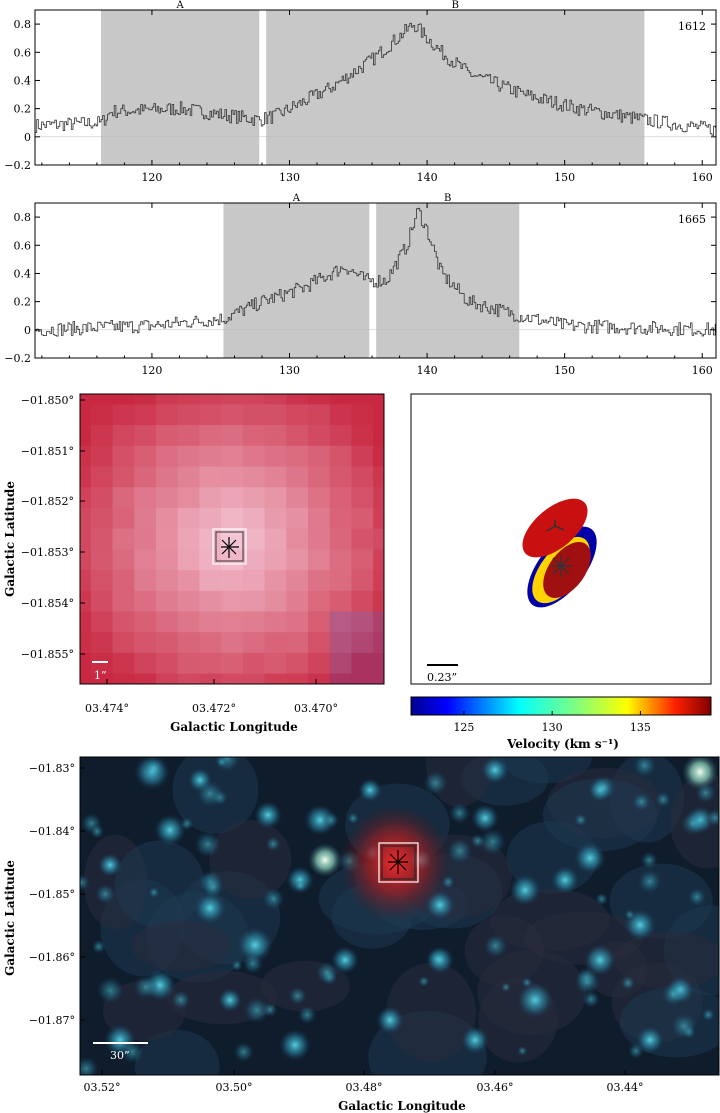 Image resolution: width=720 pixels, height=1113 pixels. Describe the element at coordinates (552, 722) in the screenshot. I see `colorbar-ticks: 125 130 135` at that location.